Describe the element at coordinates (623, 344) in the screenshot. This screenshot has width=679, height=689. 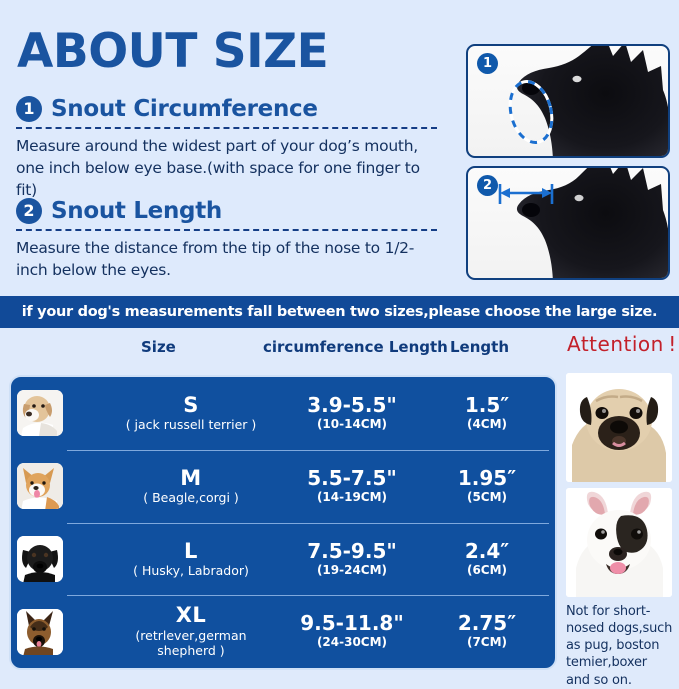
I see `column-header-attention: Attention !!!` at that location.